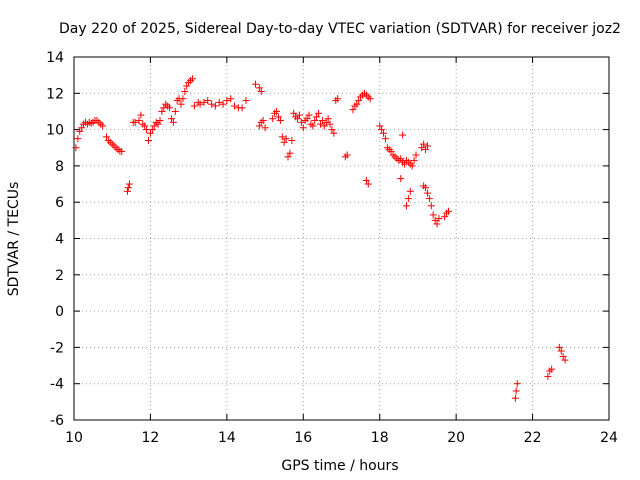 The image size is (640, 480). I want to click on y-tick-label: 4, so click(59, 240).